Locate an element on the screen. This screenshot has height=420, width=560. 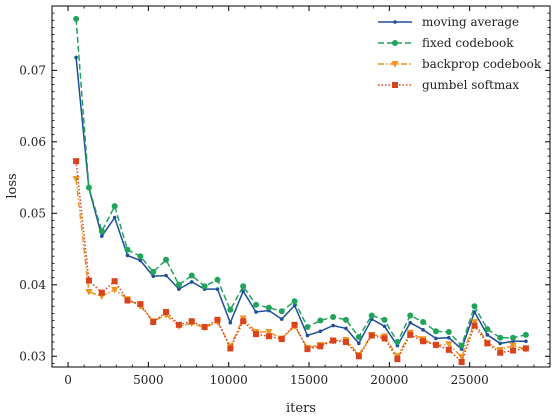
y-tick-label: 0.06 is located at coordinates (32, 142).